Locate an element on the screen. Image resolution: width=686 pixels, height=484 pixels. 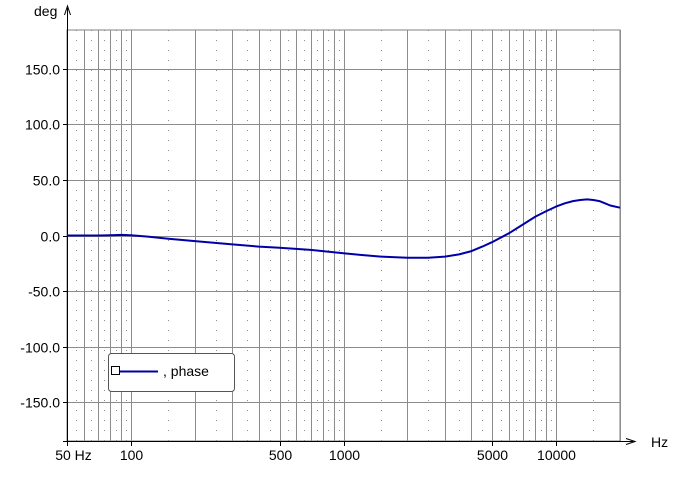
x-tick-label: 5000 is located at coordinates (492, 455).